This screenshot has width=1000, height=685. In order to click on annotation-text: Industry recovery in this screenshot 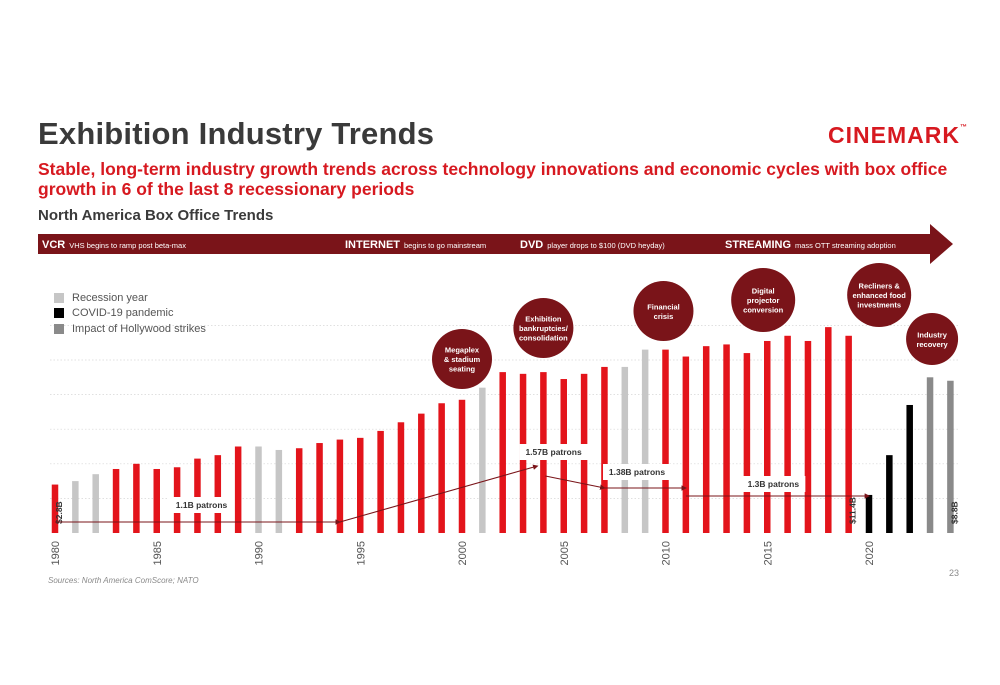, I will do `click(932, 339)`.